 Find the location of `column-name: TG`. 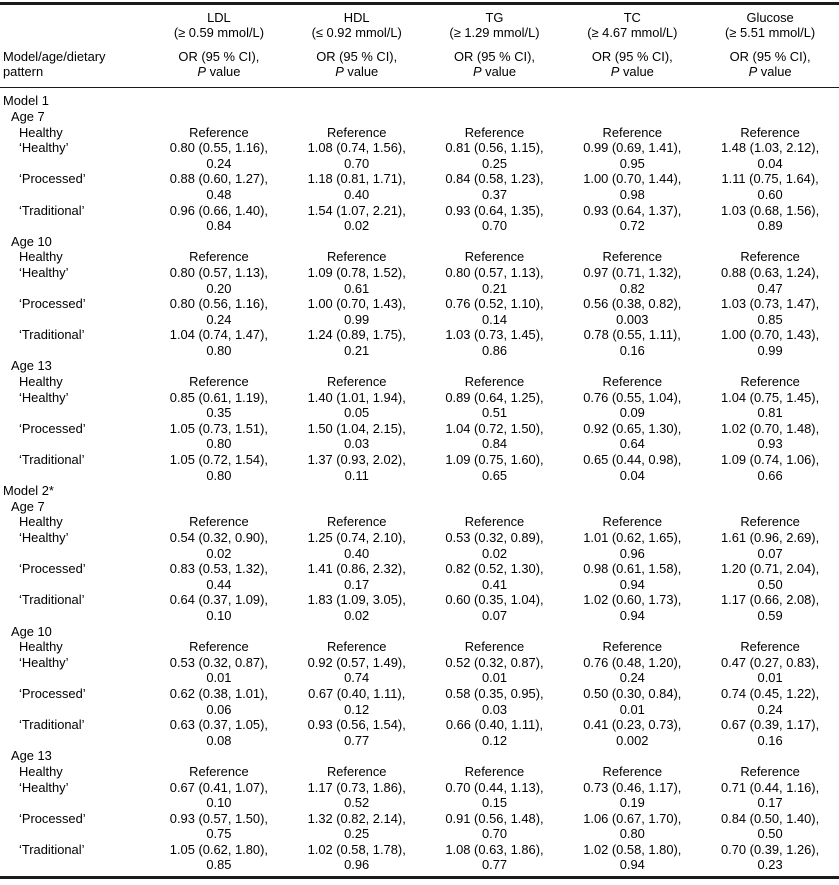

column-name: TG is located at coordinates (494, 17).